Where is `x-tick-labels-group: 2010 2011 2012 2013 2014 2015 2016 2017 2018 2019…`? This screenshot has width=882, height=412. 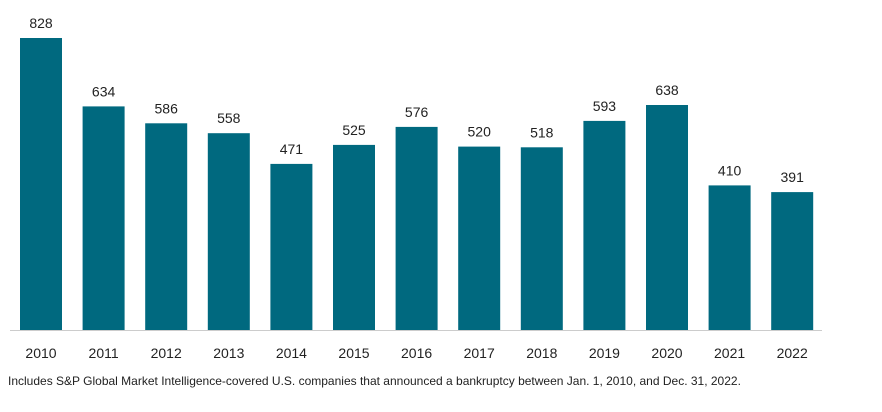
x-tick-labels-group: 2010 2011 2012 2013 2014 2015 2016 2017 2018 2019… is located at coordinates (416, 353).